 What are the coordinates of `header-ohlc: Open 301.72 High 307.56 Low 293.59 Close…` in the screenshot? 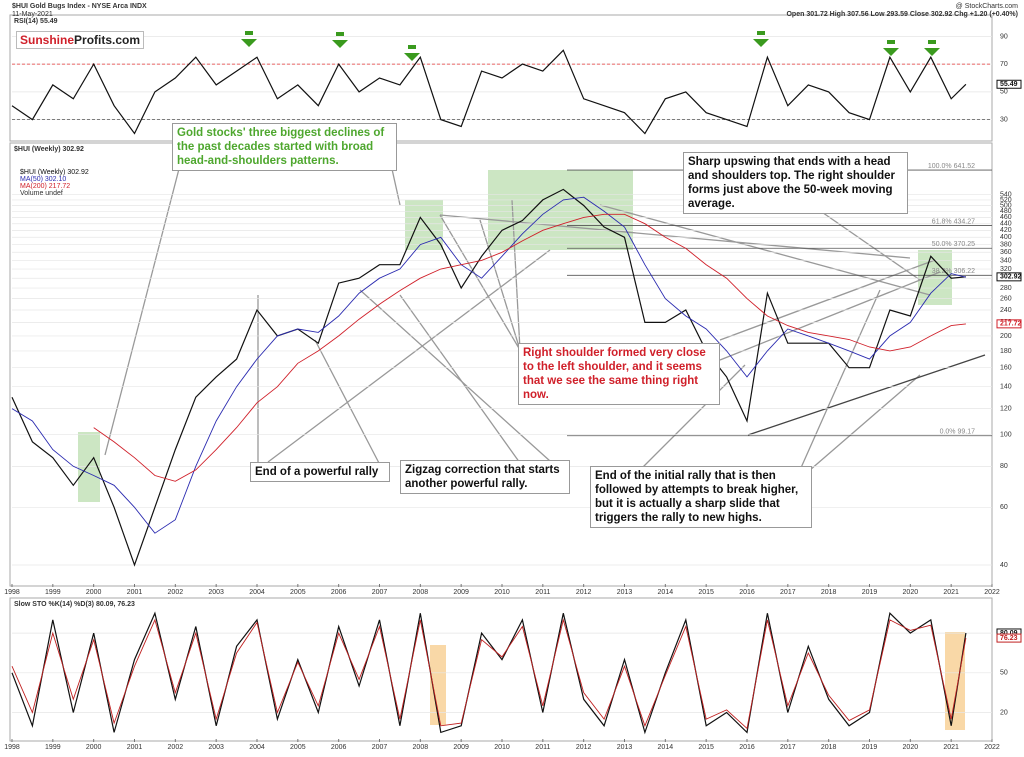 It's located at (902, 14).